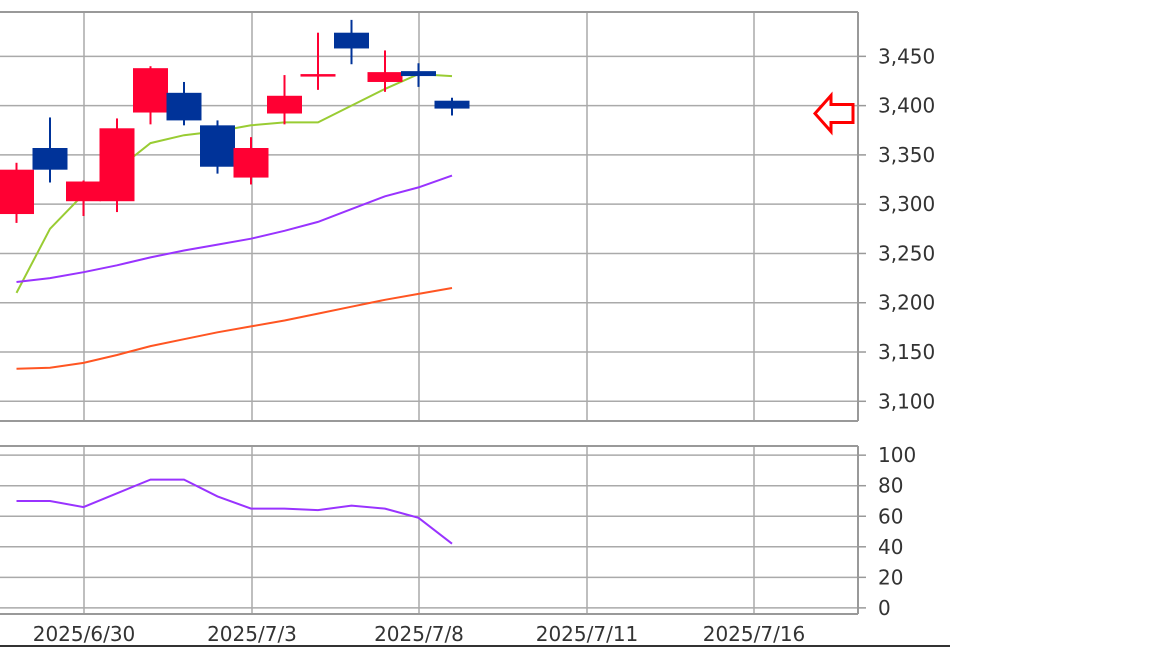 The image size is (1152, 648). I want to click on y-tick-label: 0, so click(884, 608).